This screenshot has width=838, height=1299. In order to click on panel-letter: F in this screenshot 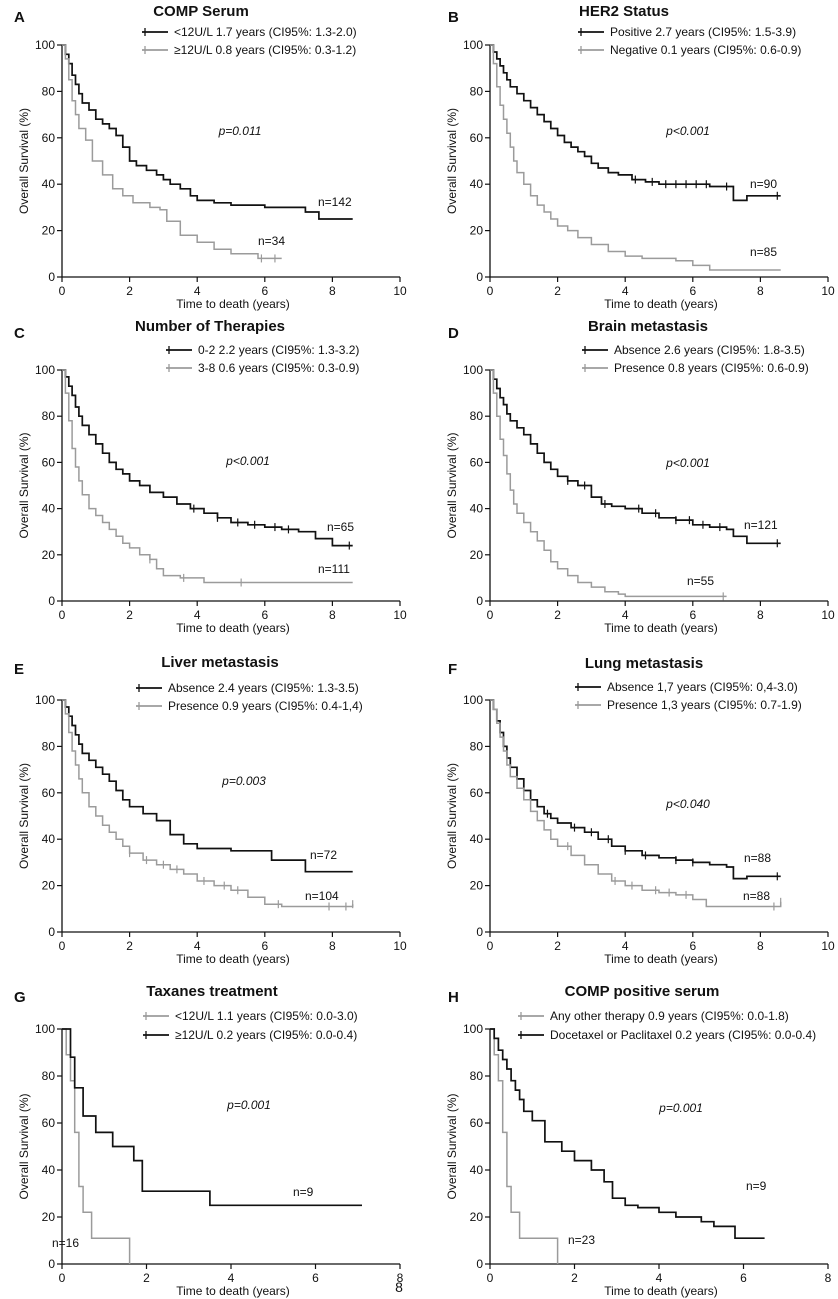, I will do `click(452, 669)`.